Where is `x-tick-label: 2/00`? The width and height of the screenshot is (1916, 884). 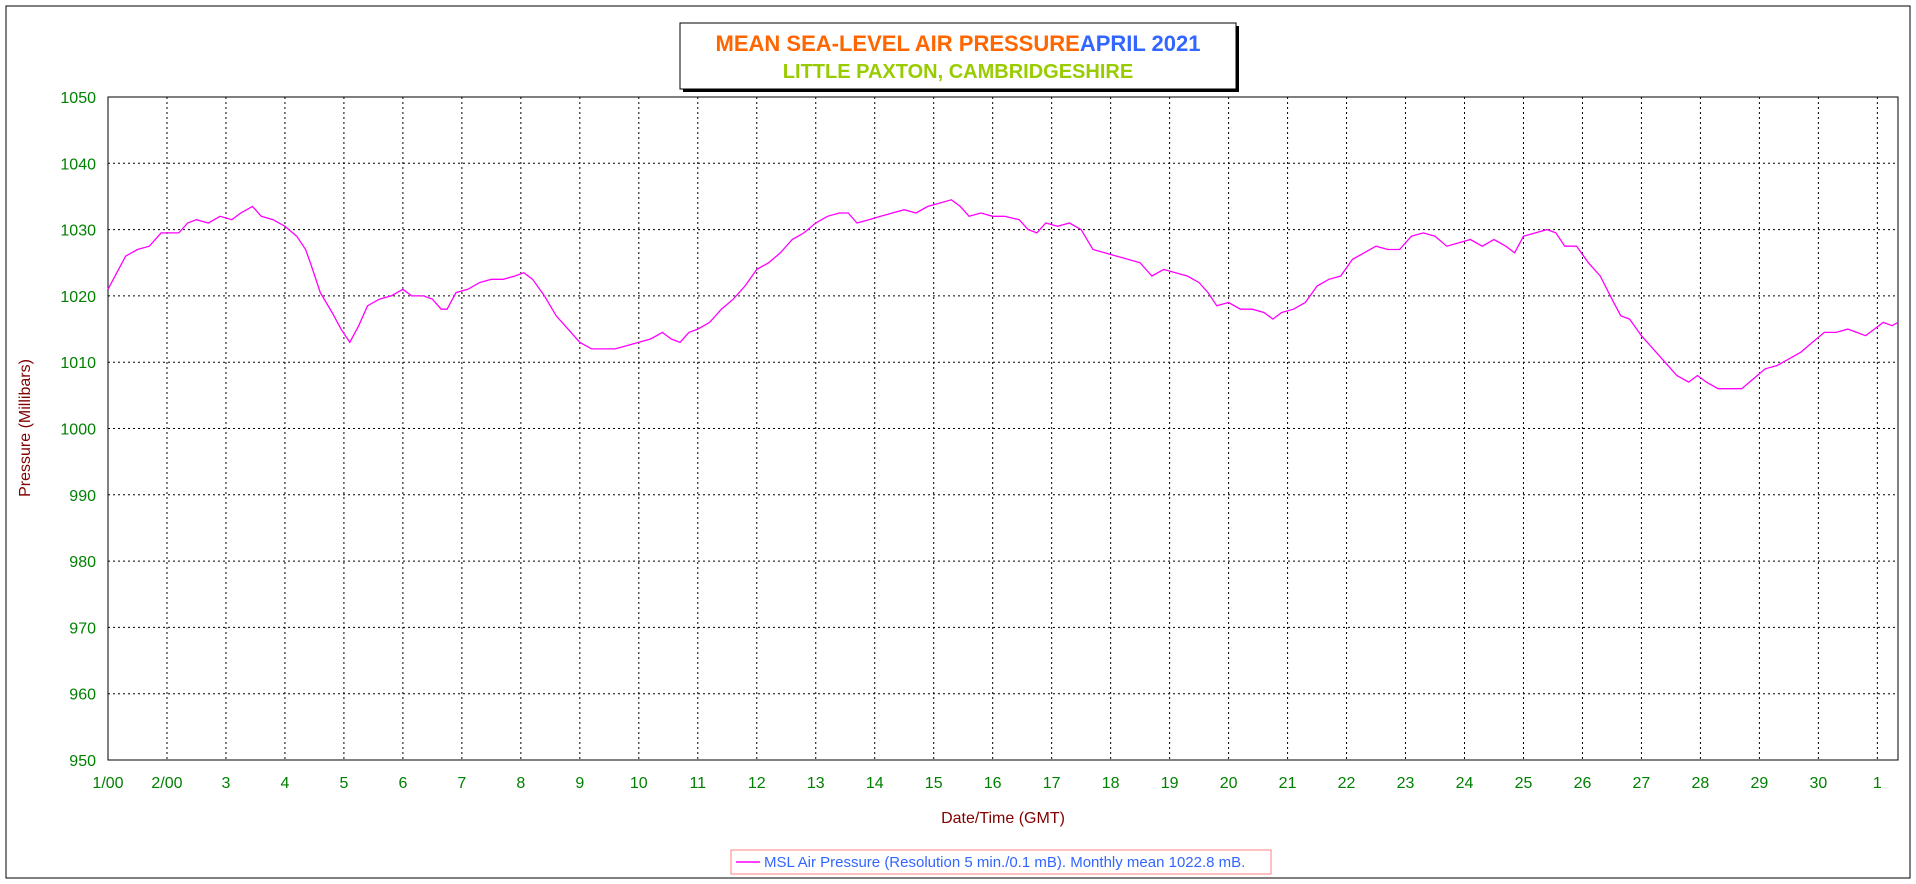 x-tick-label: 2/00 is located at coordinates (166, 783).